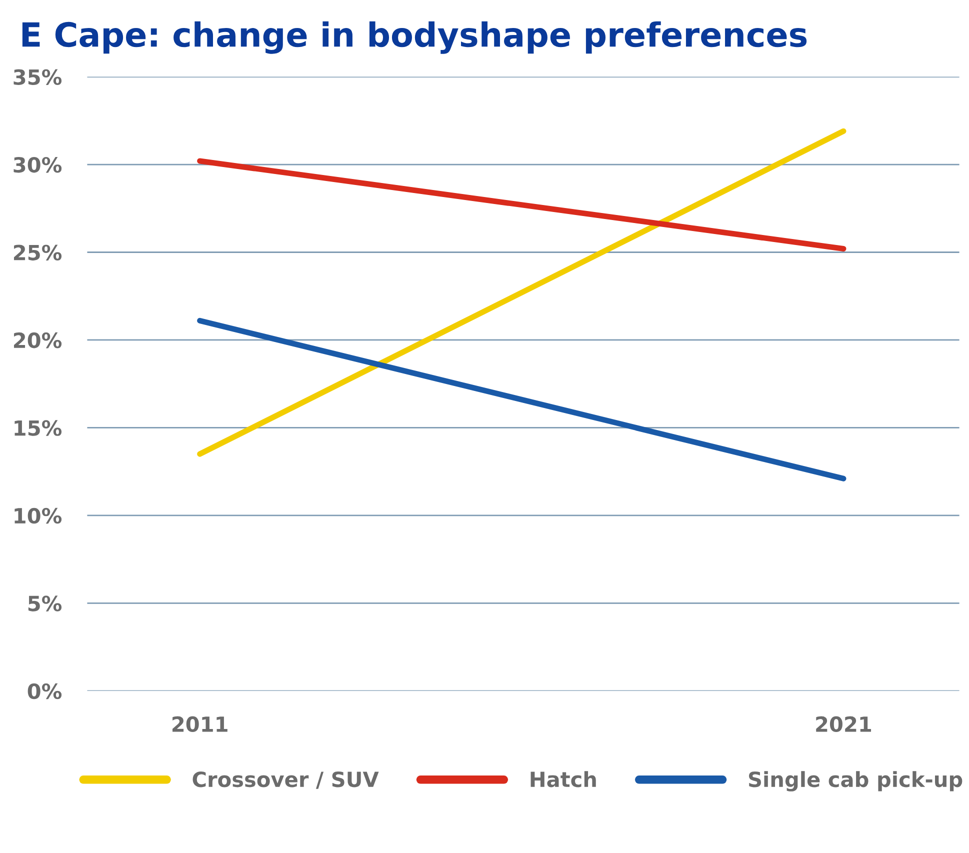  I want to click on y-tick-label: 15%, so click(38, 428).